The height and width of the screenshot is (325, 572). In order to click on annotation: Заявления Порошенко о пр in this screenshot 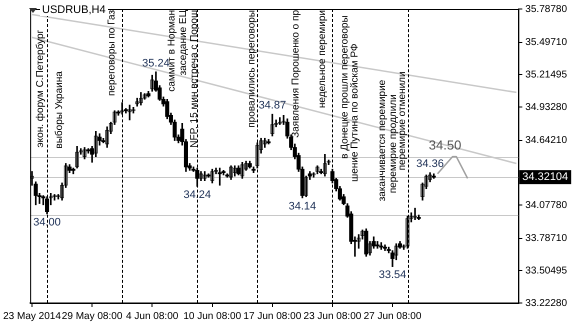, I will do `click(296, 74)`.